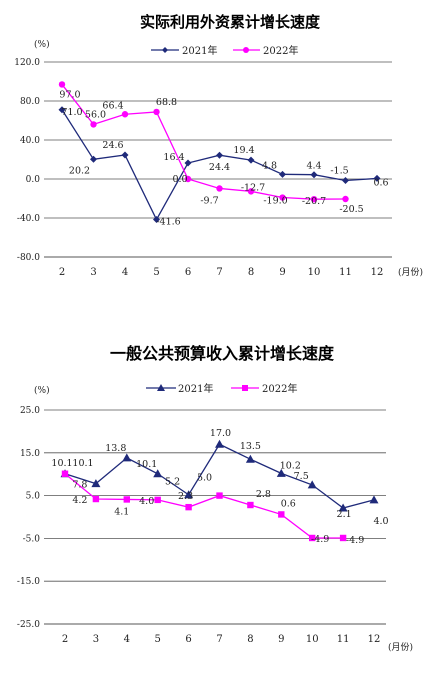  I want to click on chart2-point-2022年-9, so click(281, 514).